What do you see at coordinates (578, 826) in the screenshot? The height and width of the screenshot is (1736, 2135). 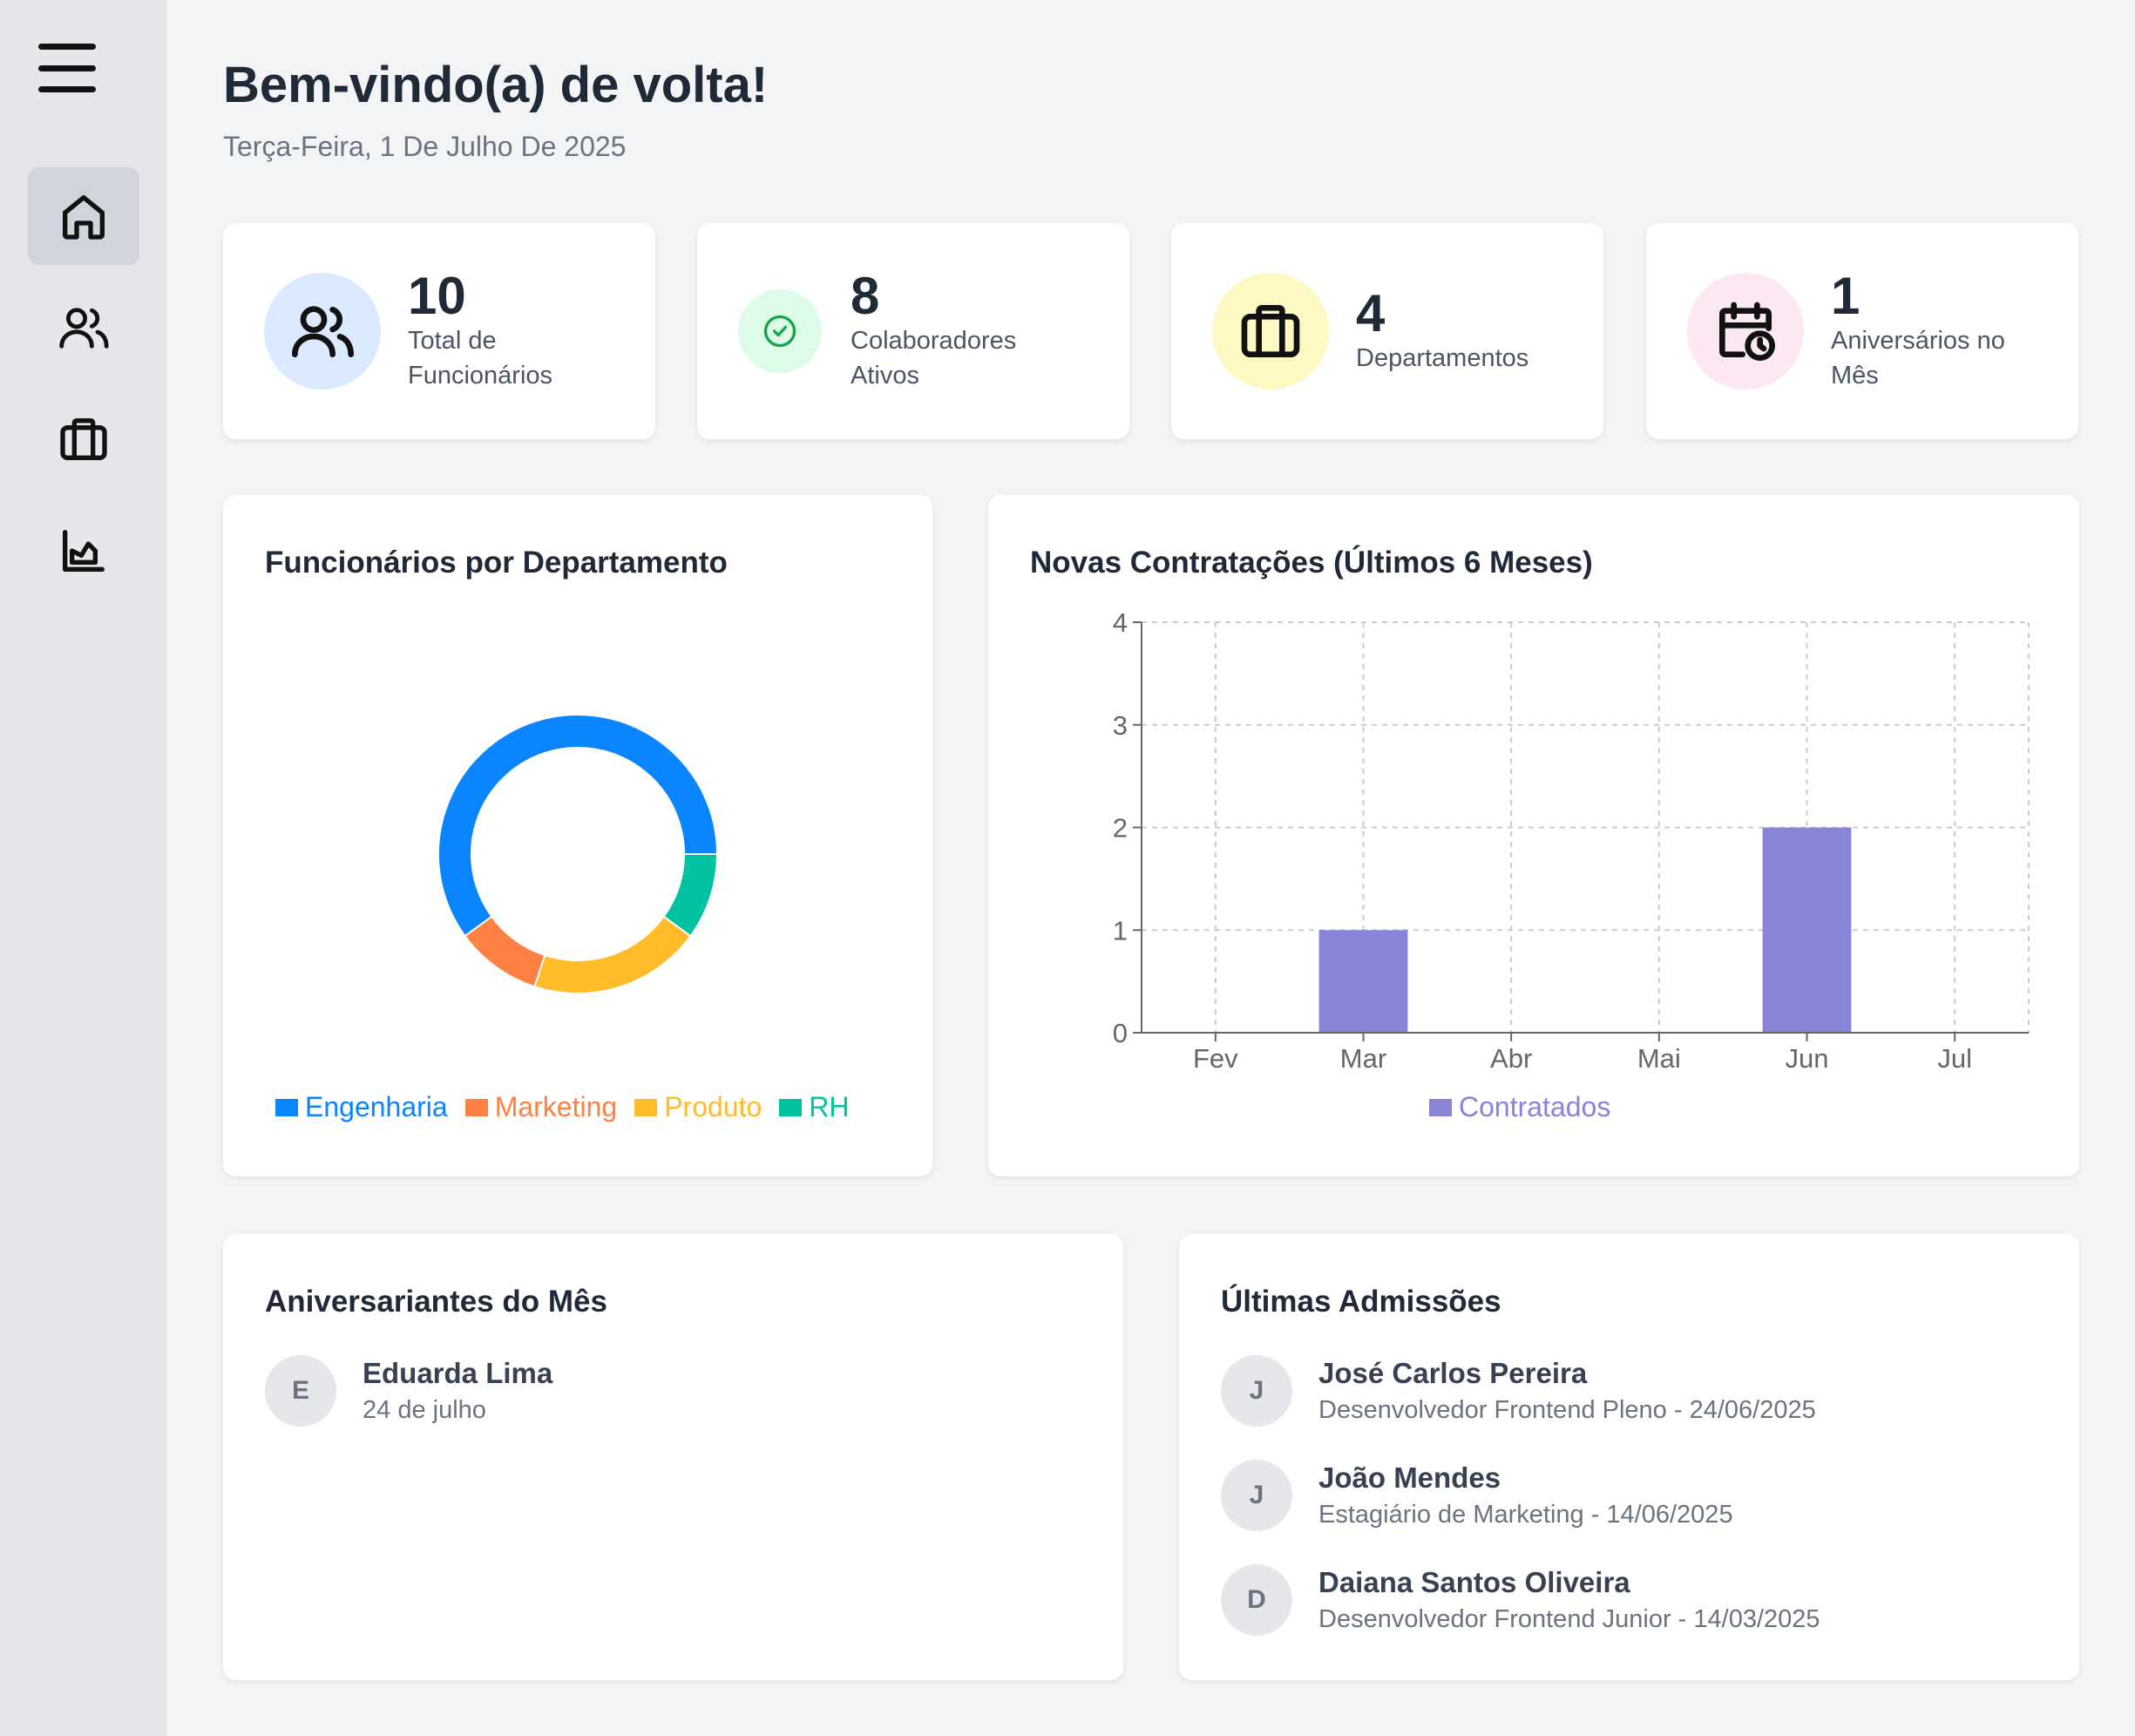 I see `donut-slice-engenharia` at bounding box center [578, 826].